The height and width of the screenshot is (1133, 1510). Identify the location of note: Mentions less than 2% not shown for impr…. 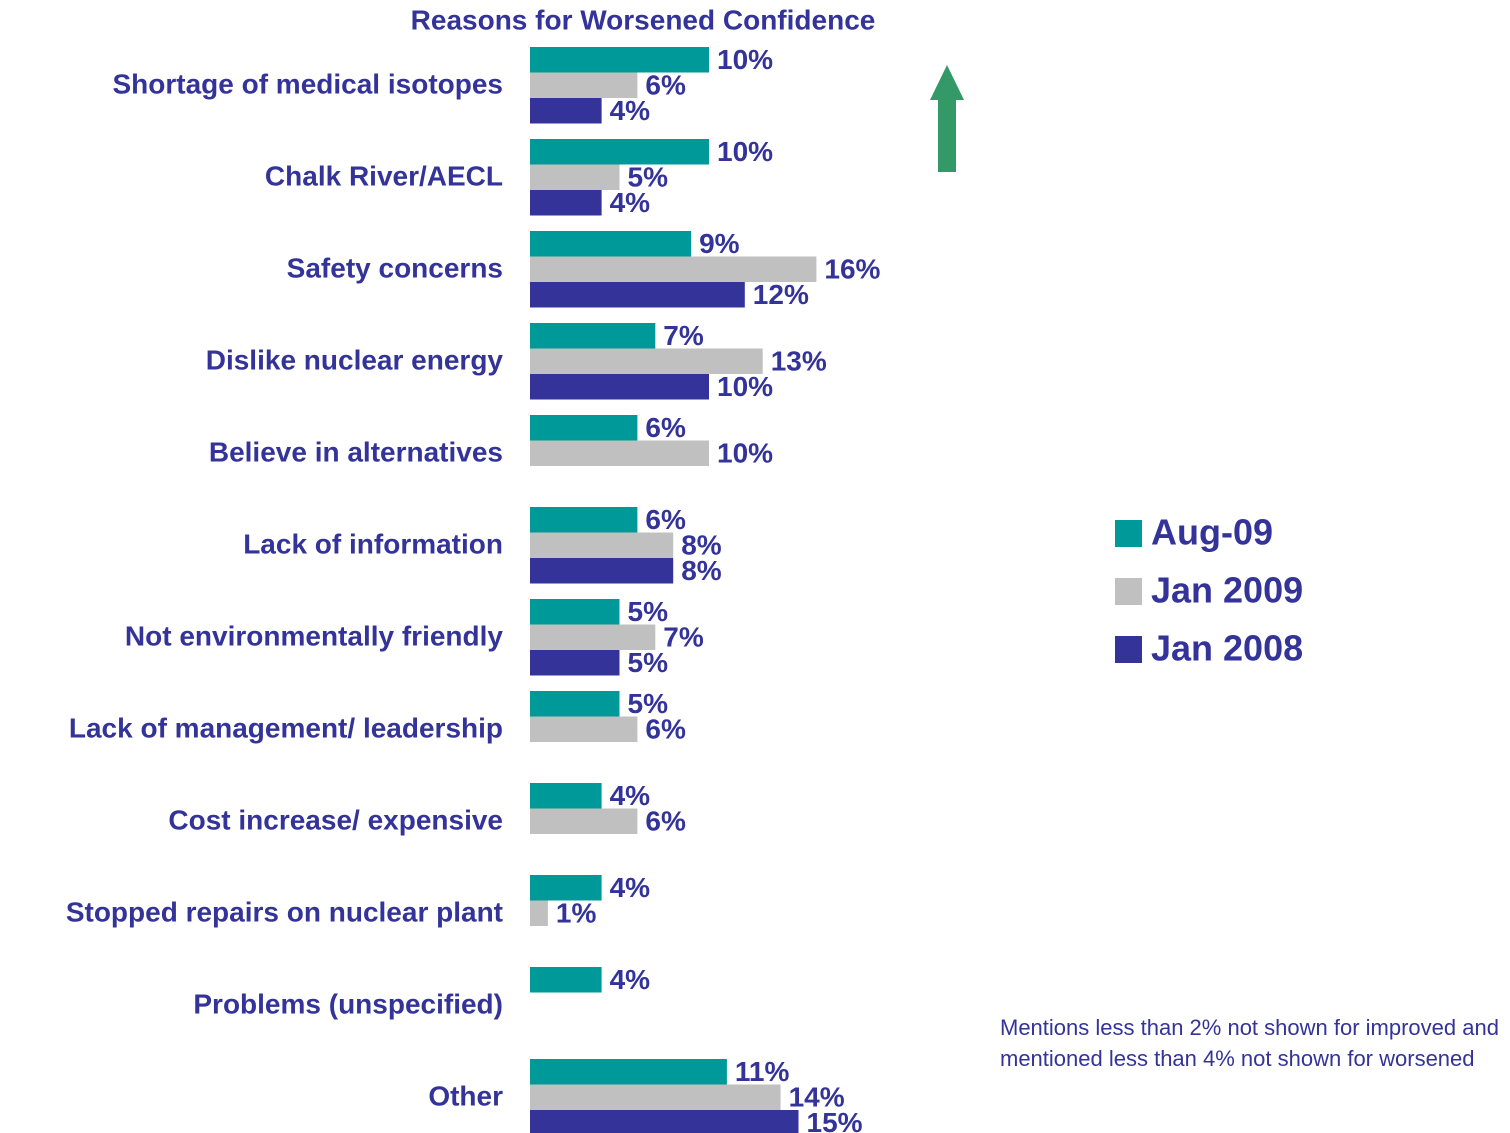
(1249, 1043).